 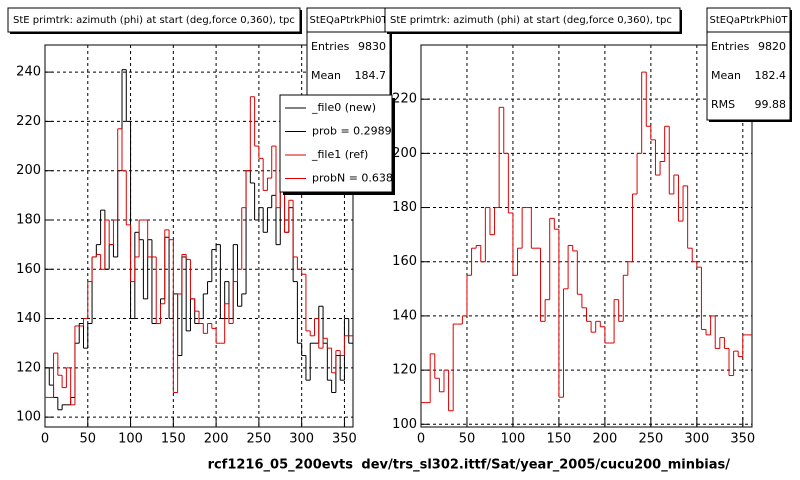 What do you see at coordinates (359, 178) in the screenshot?
I see `legend-annotation: probN = 0.63895` at bounding box center [359, 178].